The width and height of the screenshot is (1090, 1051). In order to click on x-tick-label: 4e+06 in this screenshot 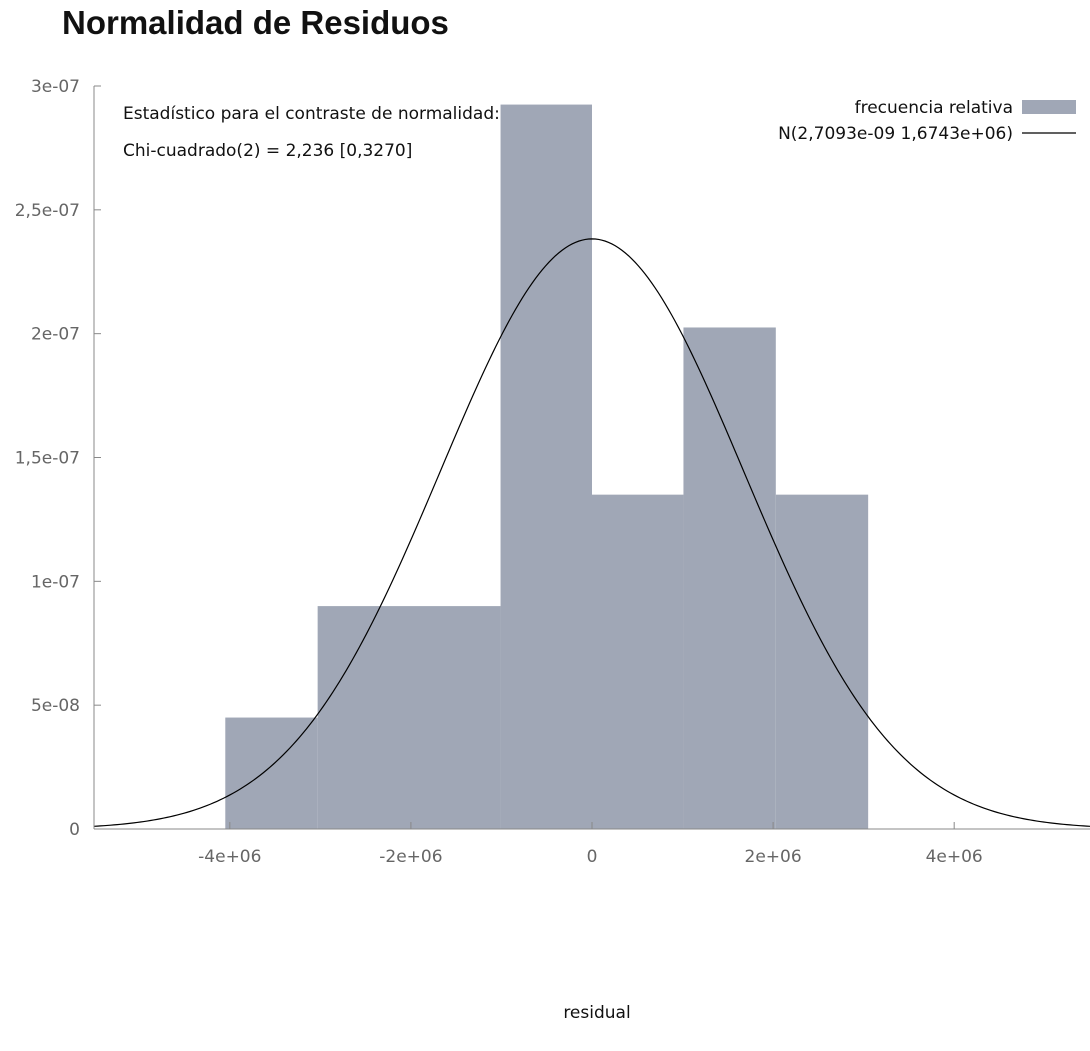, I will do `click(954, 857)`.